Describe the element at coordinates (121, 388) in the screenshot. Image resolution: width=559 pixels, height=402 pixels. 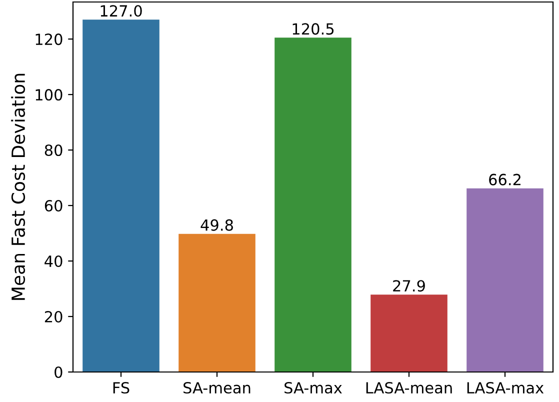
I see `x-tick-label: FS` at that location.